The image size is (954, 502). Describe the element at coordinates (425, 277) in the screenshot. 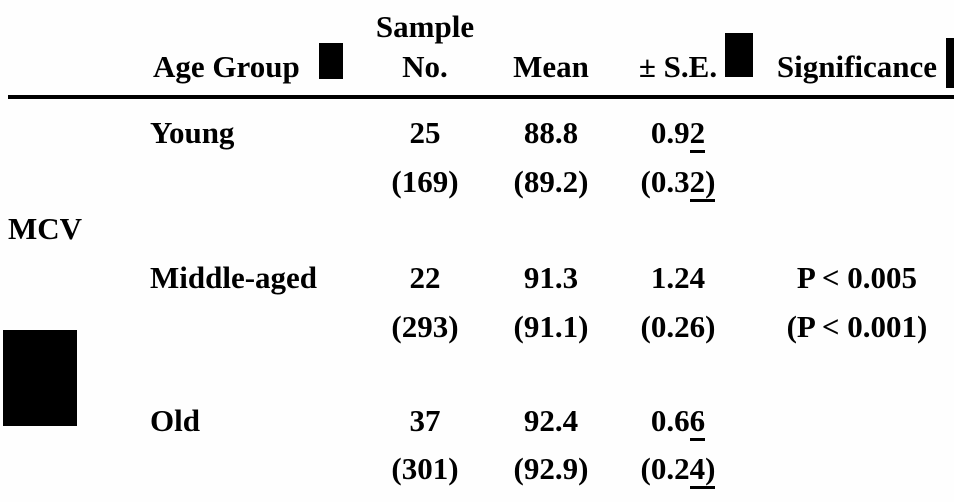

I see `cell-middle-sample: 22` at that location.